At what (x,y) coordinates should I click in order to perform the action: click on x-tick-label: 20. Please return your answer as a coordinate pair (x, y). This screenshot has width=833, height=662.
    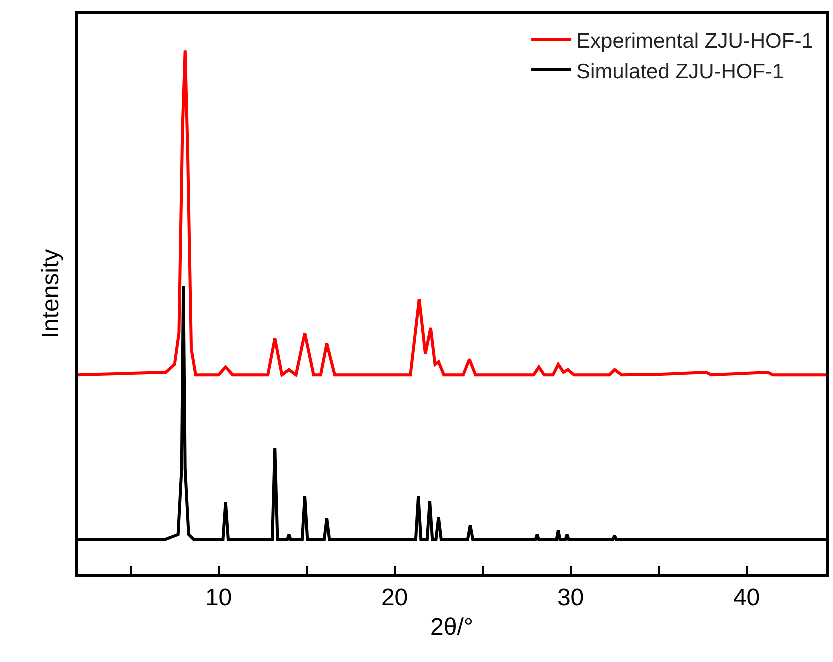
    Looking at the image, I should click on (394, 598).